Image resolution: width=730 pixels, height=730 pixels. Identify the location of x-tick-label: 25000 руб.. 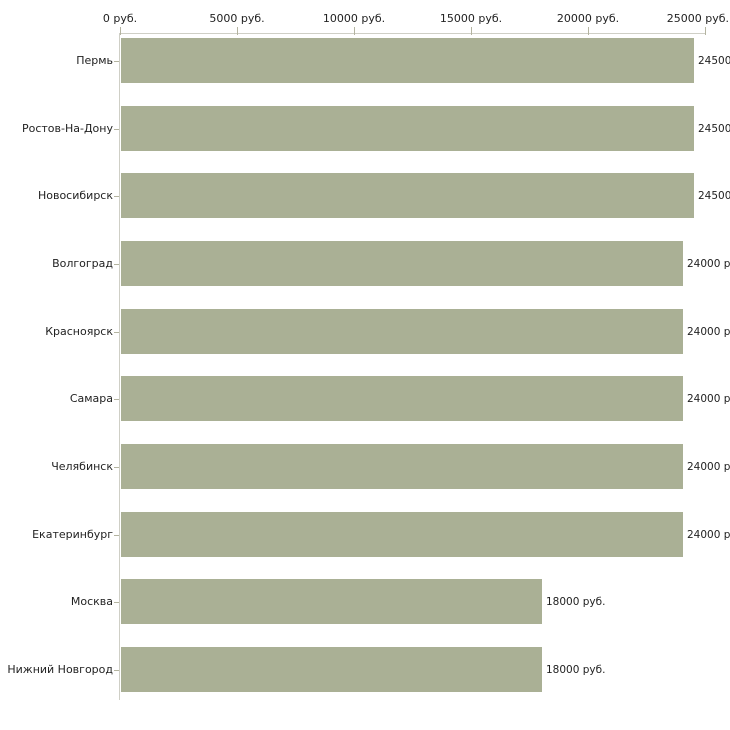
(697, 18).